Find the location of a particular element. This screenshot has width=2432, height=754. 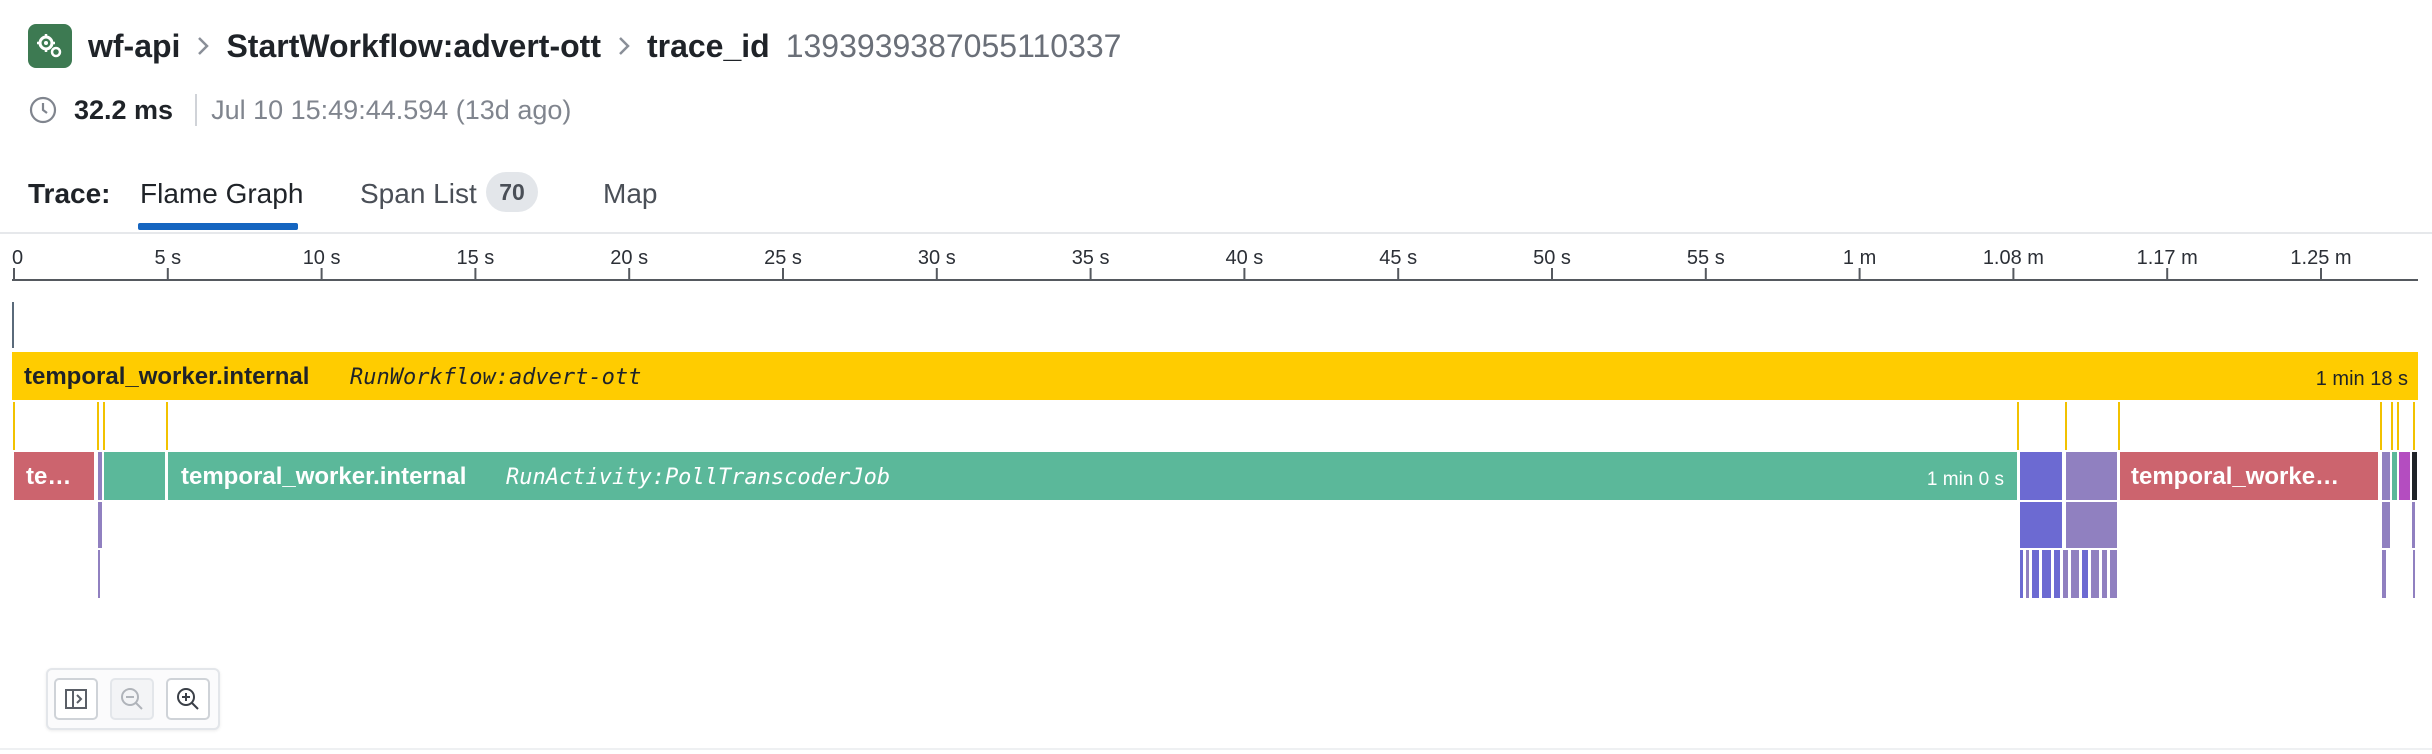

trace-meta: 32.2 ms Jul 10 15:49:44.594 (13d ago) is located at coordinates (299, 110).